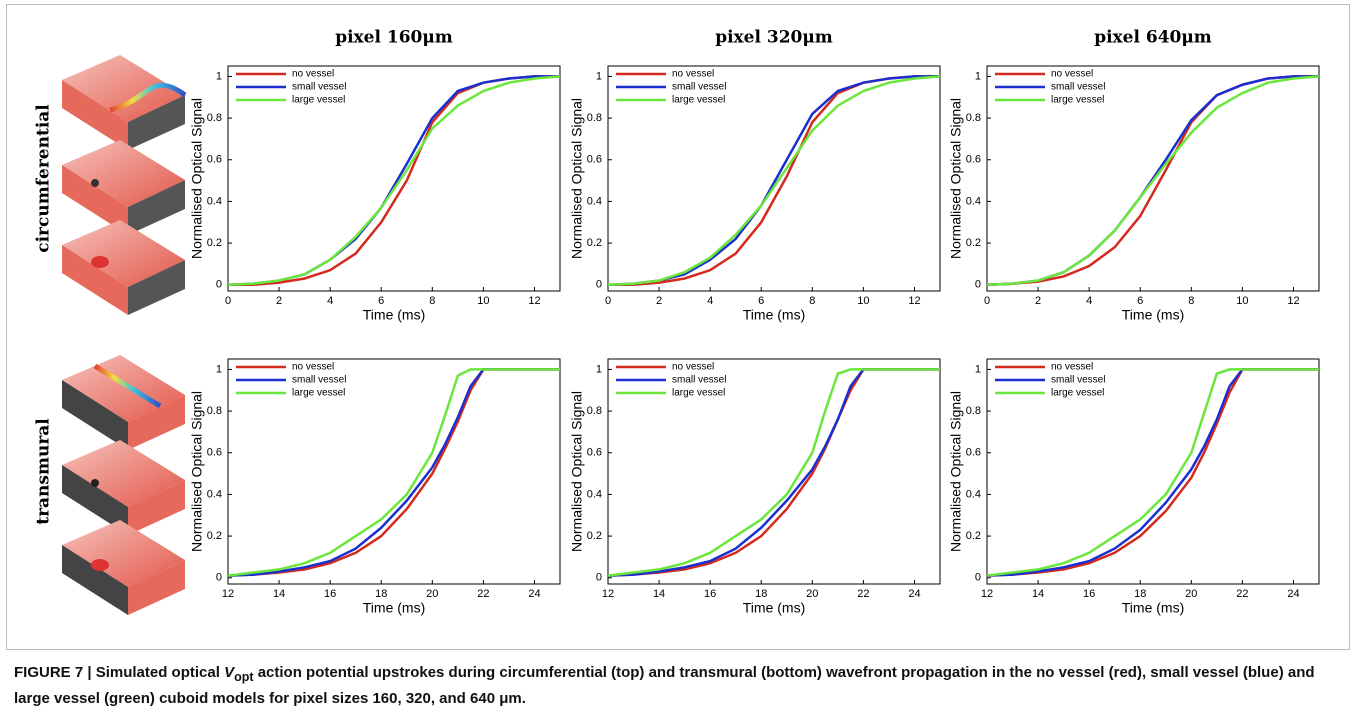 This screenshot has height=715, width=1354. What do you see at coordinates (394, 38) in the screenshot?
I see `column-title: pixel 160μm` at bounding box center [394, 38].